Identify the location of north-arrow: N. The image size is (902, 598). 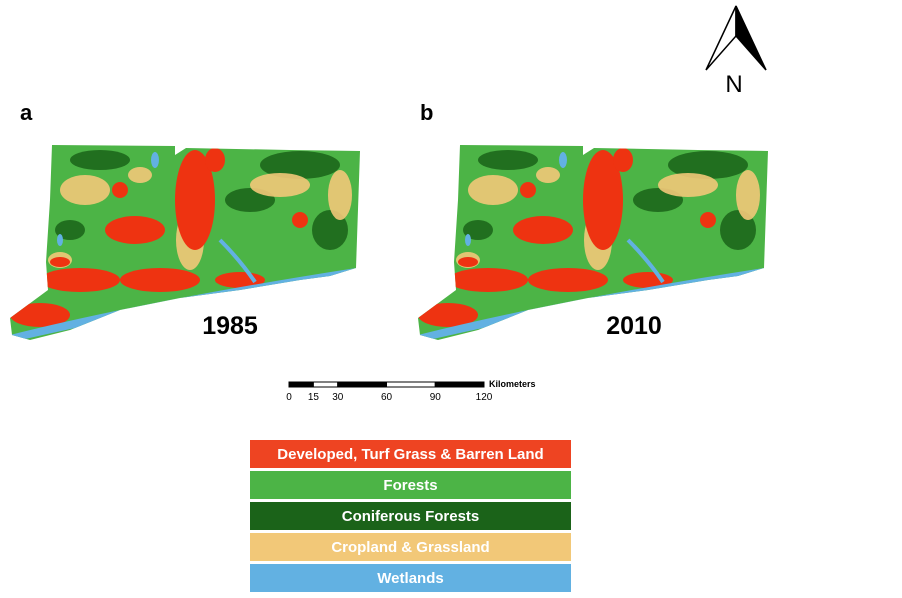
(736, 51).